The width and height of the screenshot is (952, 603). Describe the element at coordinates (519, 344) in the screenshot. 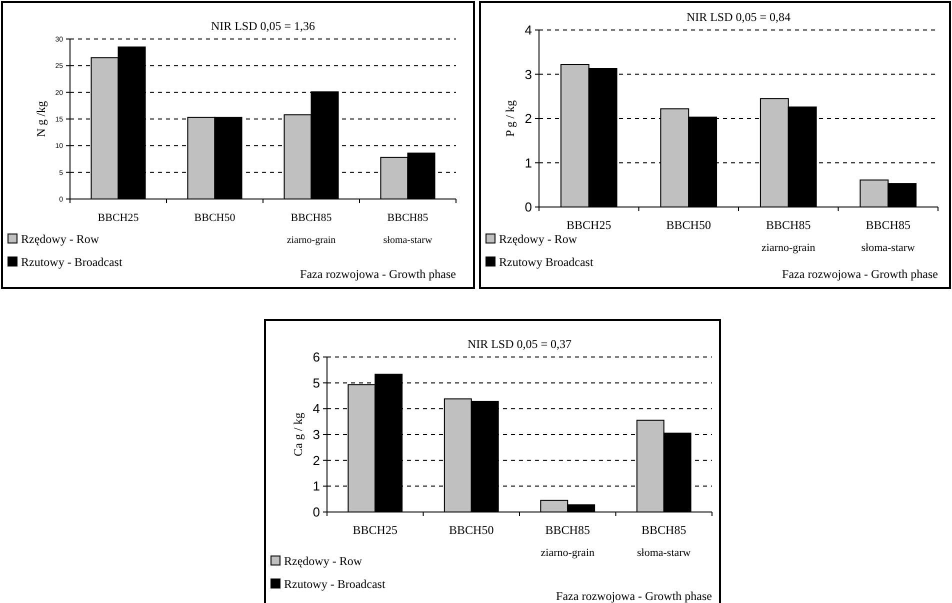

I see `chart-title: NIR LSD 0,05 = 0,37` at that location.